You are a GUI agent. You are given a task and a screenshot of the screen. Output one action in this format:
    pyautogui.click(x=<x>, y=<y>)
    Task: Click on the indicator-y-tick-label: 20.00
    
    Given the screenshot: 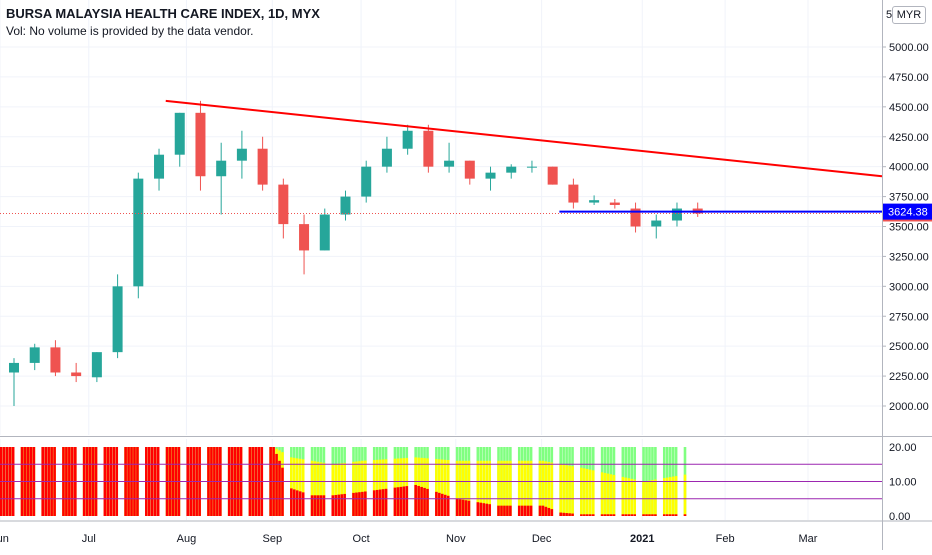 What is the action you would take?
    pyautogui.click(x=903, y=448)
    